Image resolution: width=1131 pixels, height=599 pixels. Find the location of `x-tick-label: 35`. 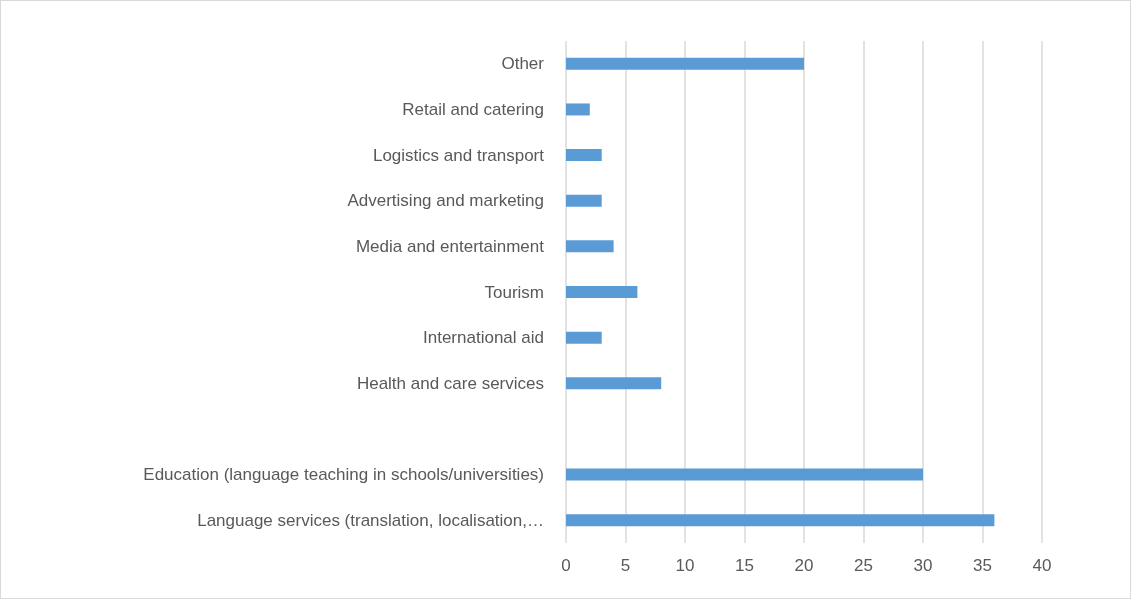

x-tick-label: 35 is located at coordinates (982, 565).